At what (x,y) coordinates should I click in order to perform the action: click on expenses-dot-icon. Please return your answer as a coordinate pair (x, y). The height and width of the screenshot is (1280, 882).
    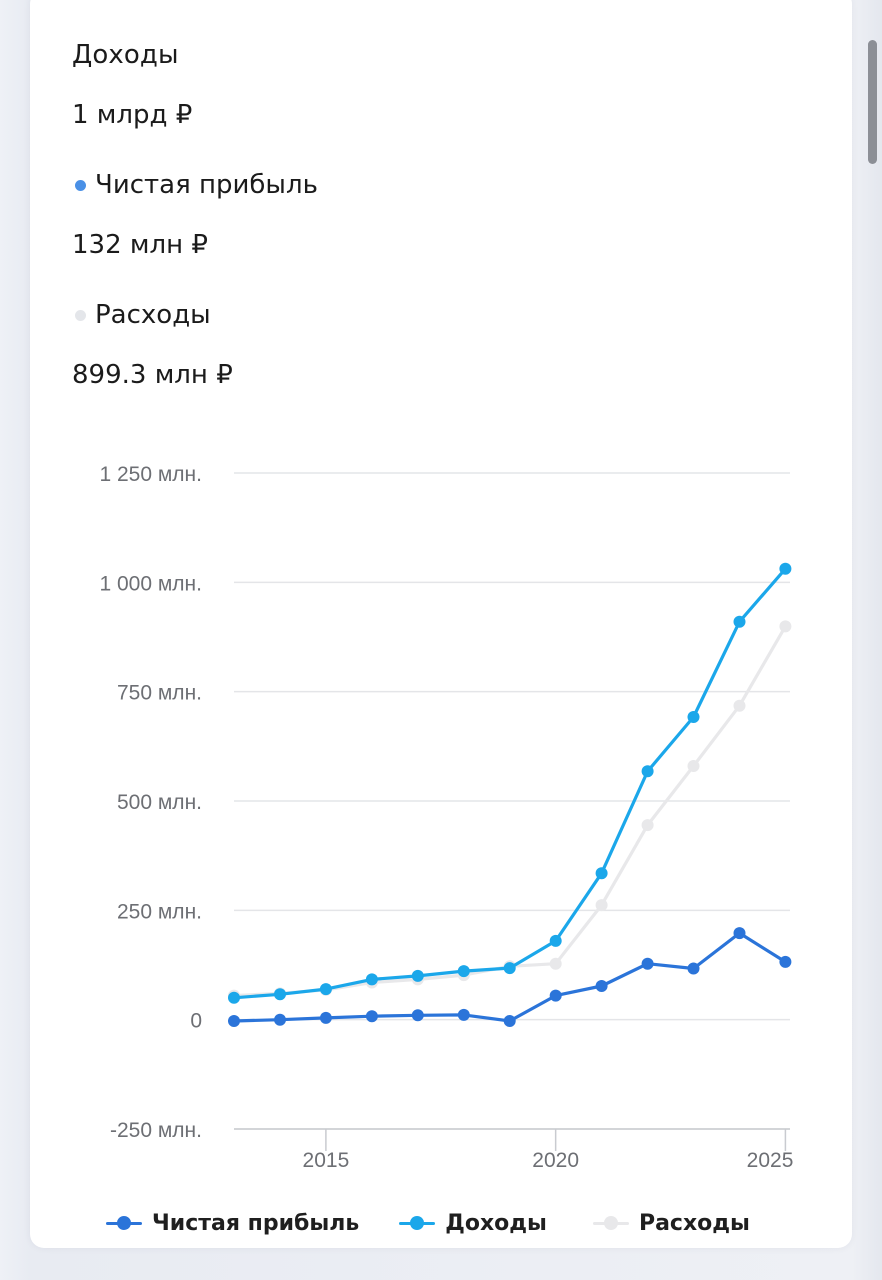
    Looking at the image, I should click on (80, 315).